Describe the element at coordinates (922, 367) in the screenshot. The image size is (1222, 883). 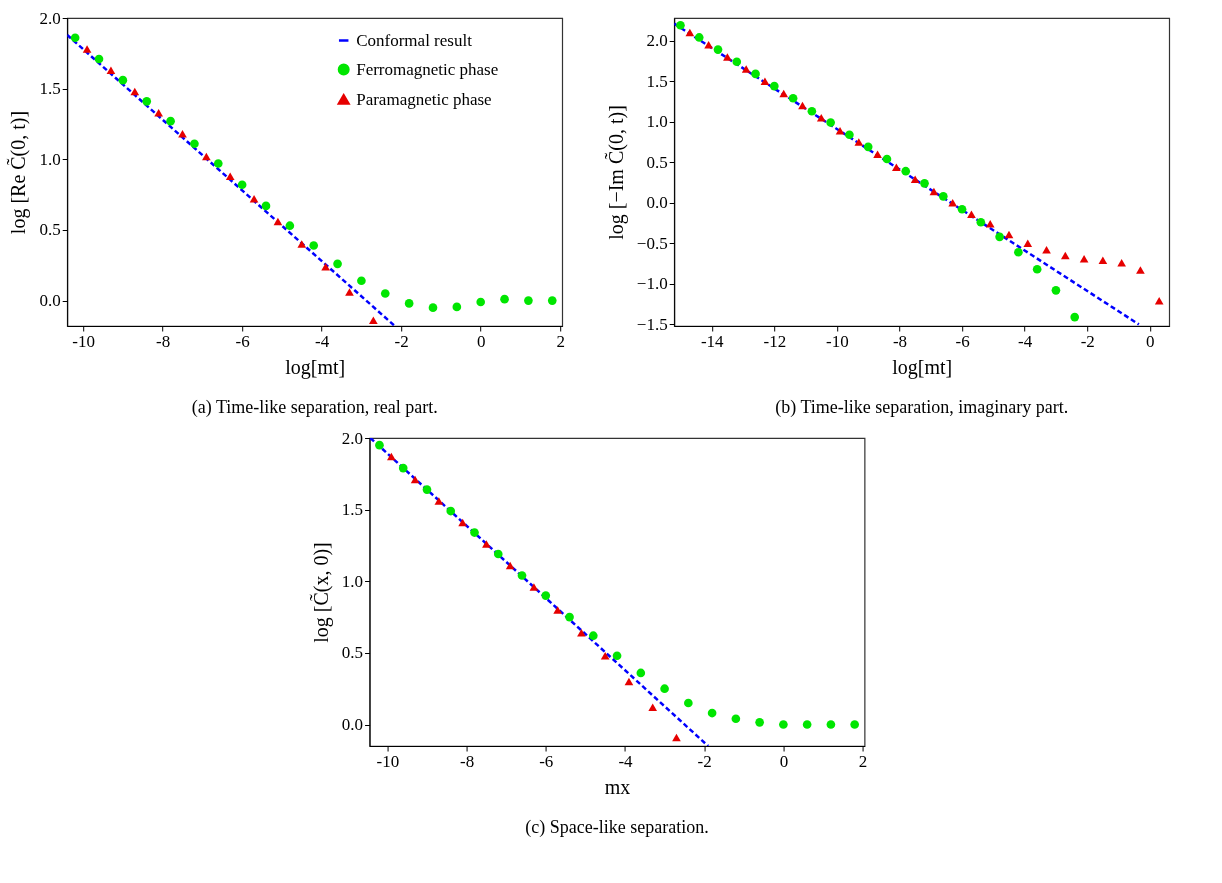
I see `x-axis-title: log[mt]` at that location.